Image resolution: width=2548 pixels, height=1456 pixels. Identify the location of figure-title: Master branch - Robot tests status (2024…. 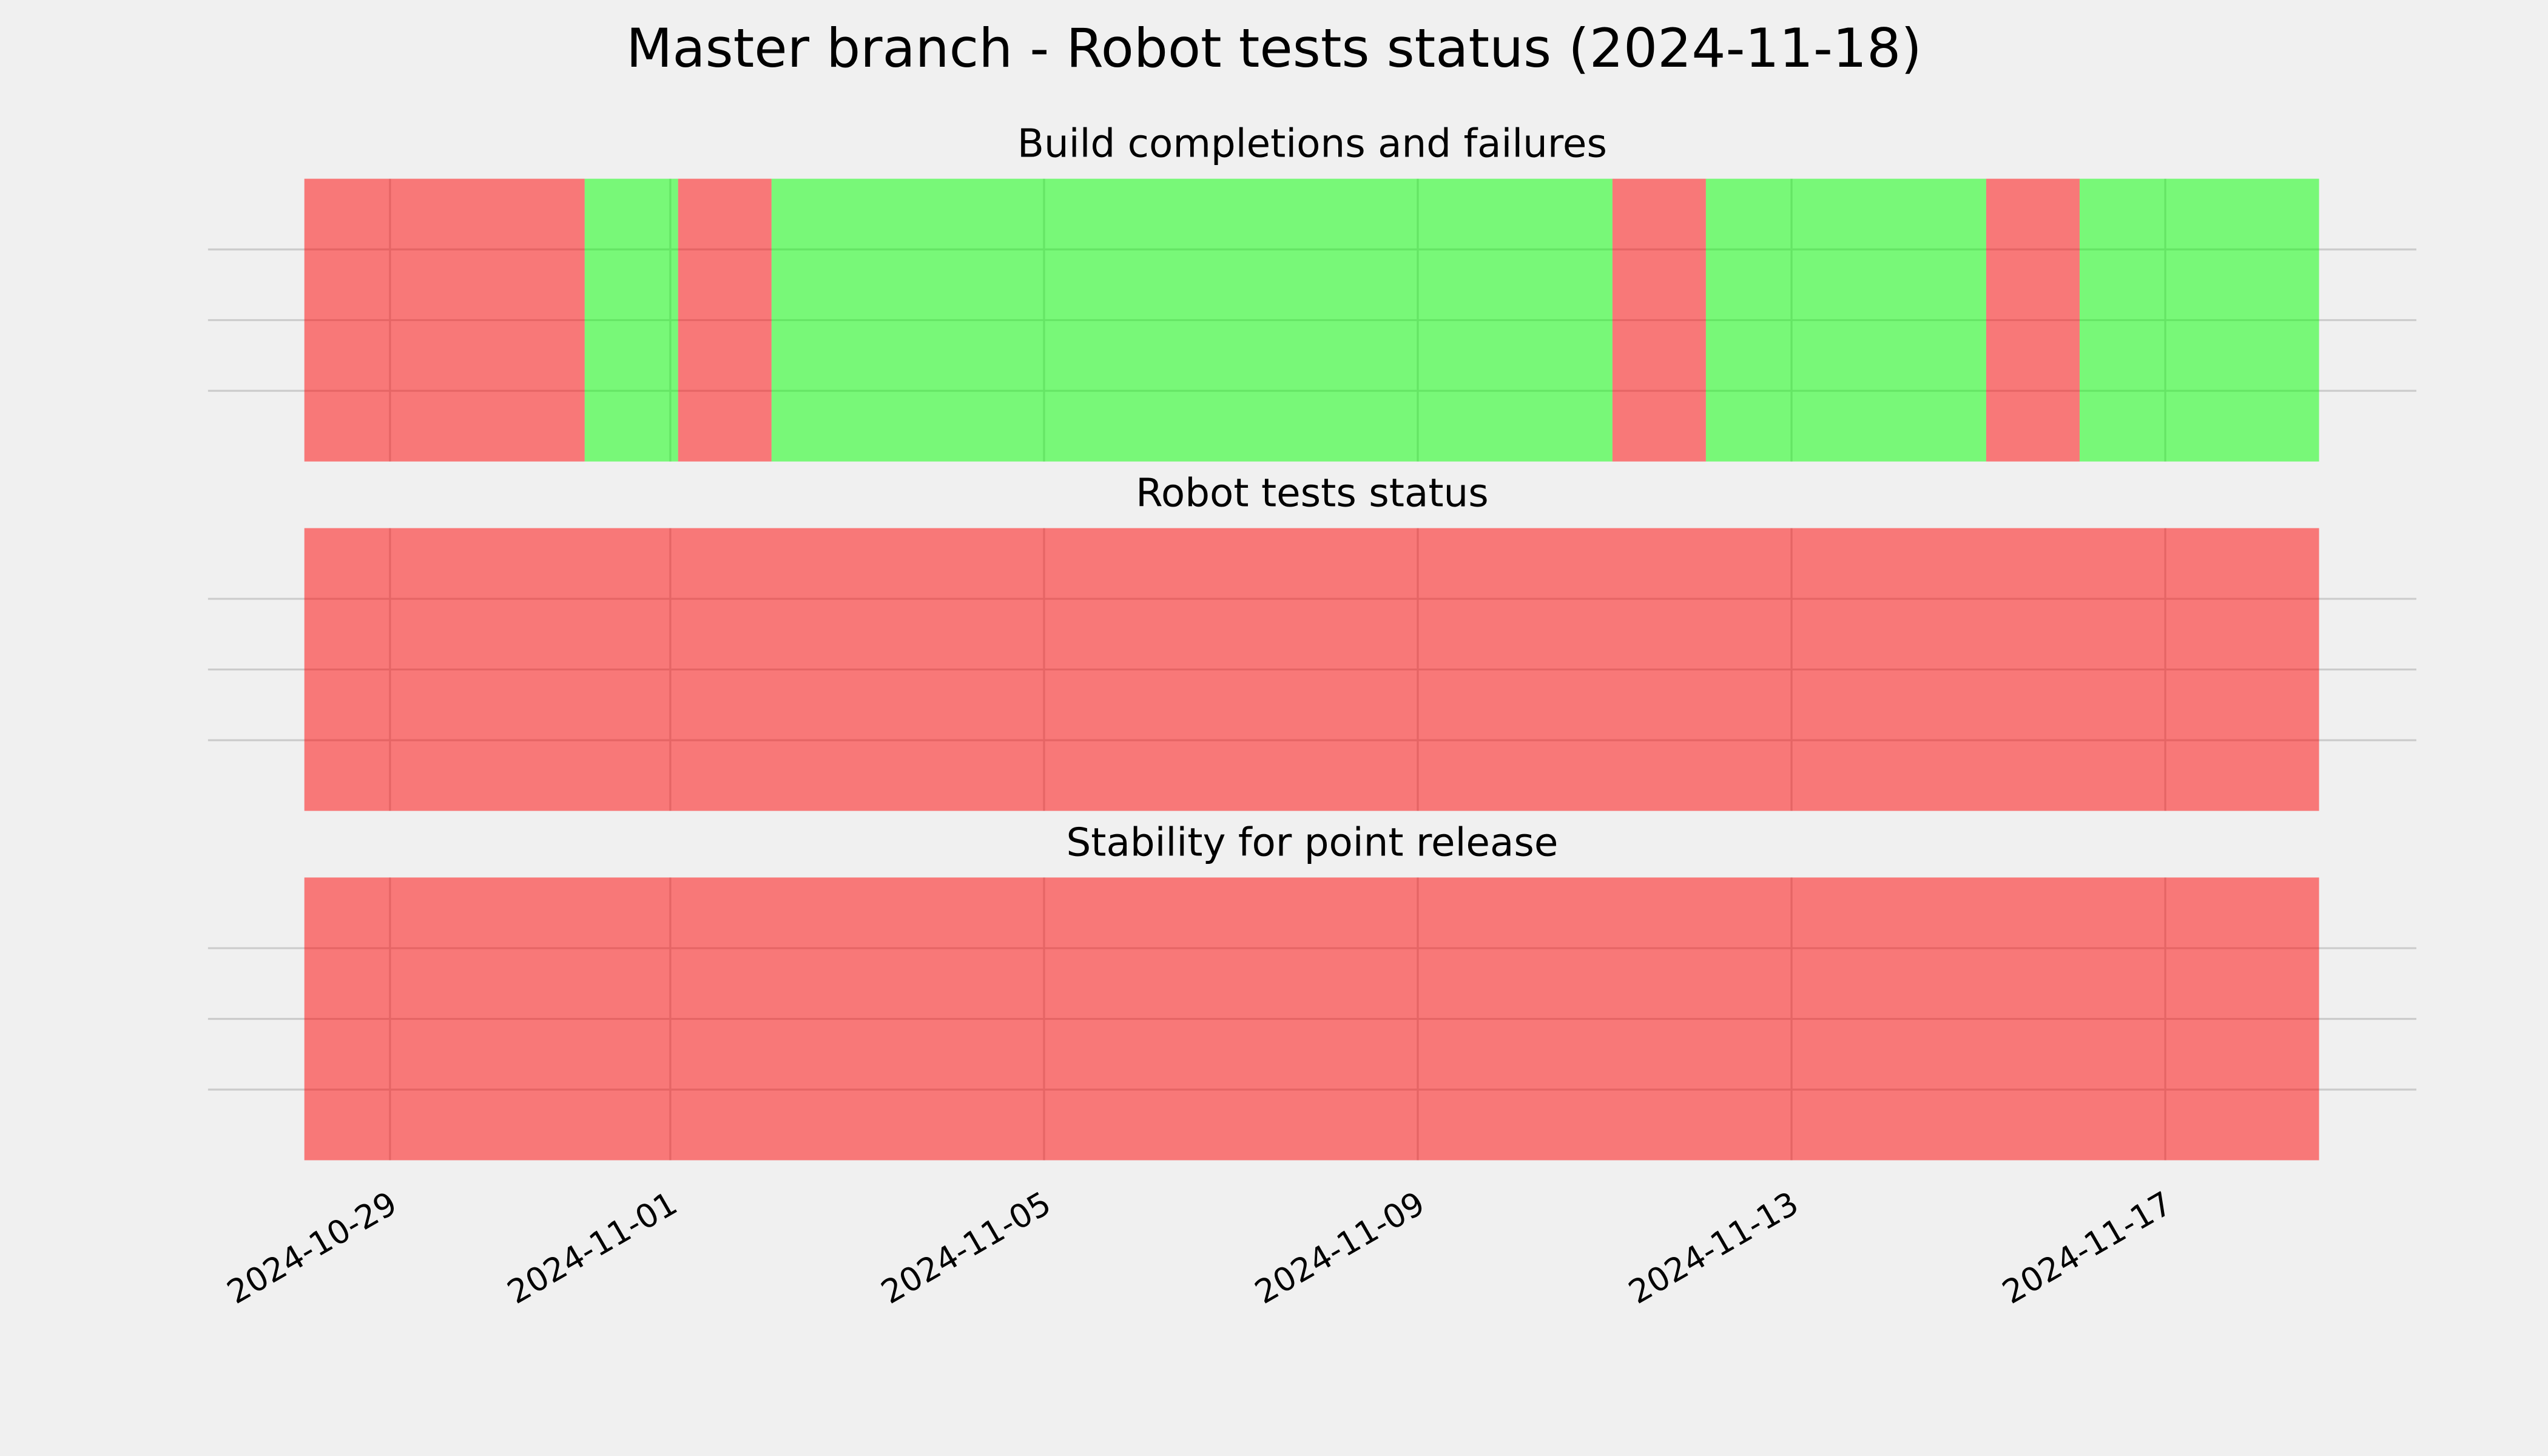
(1274, 48).